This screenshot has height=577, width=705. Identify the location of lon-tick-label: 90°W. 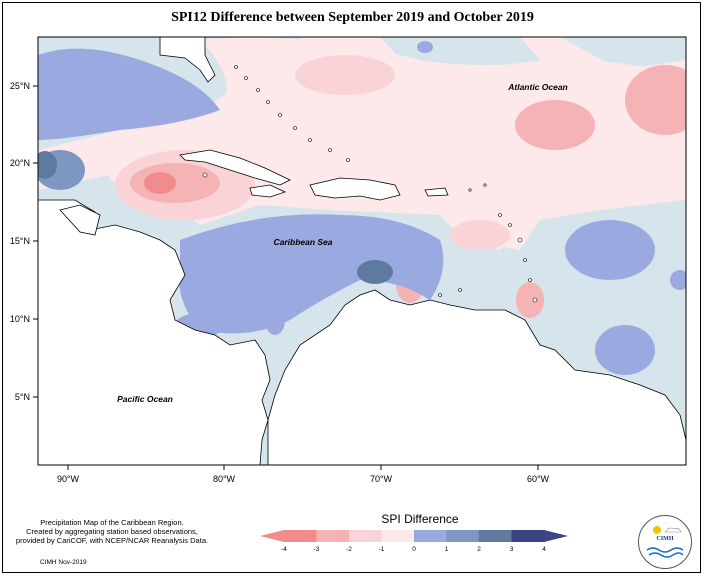
(68, 479).